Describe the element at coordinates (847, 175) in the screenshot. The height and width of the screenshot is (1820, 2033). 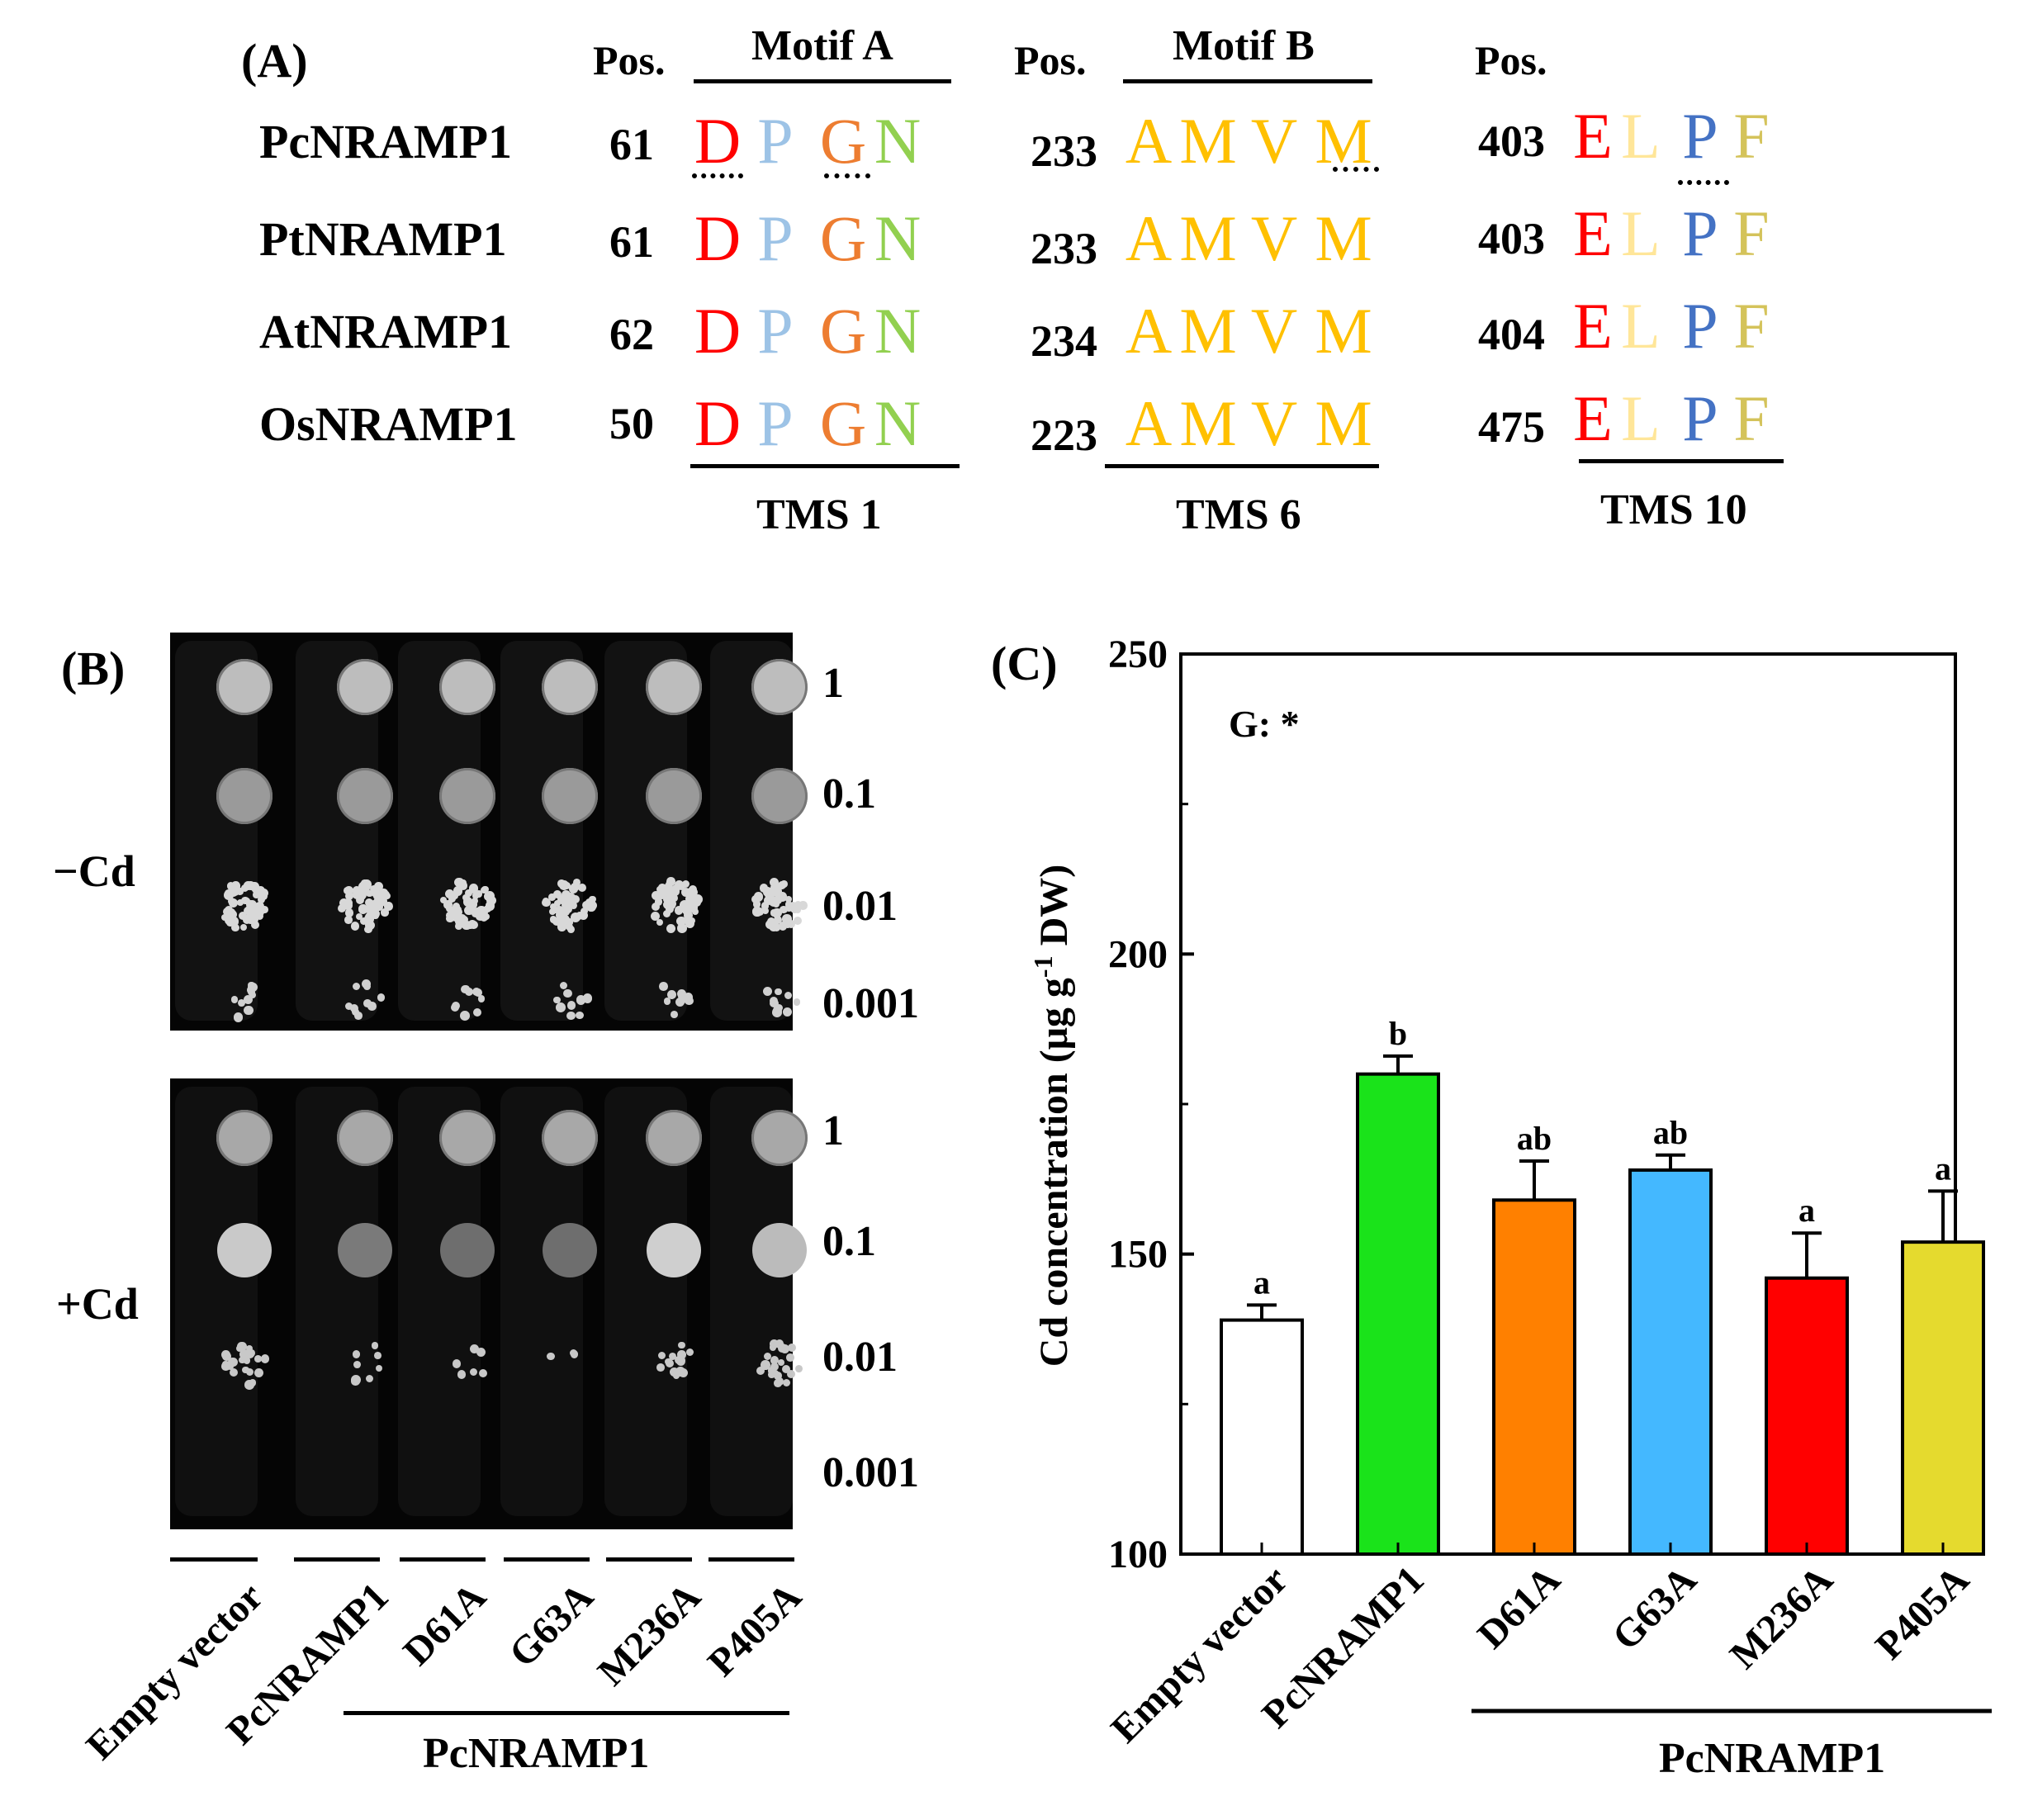
I see `dotted-mark-g63` at that location.